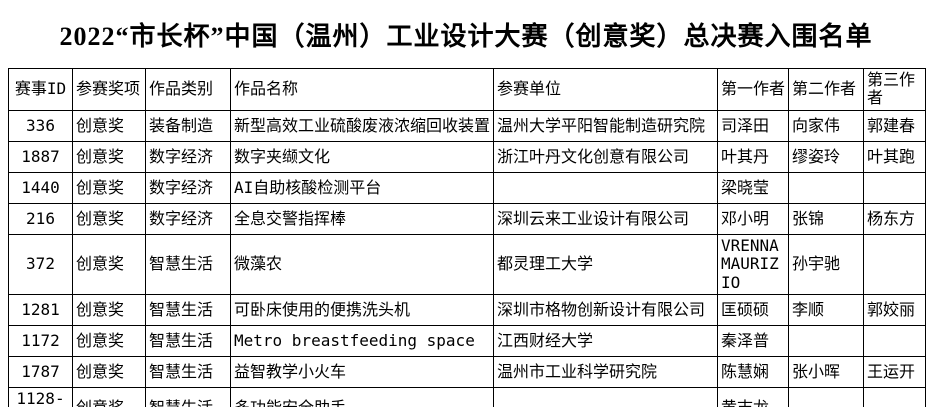 The height and width of the screenshot is (407, 932). I want to click on table-cell: 微藻农, so click(362, 264).